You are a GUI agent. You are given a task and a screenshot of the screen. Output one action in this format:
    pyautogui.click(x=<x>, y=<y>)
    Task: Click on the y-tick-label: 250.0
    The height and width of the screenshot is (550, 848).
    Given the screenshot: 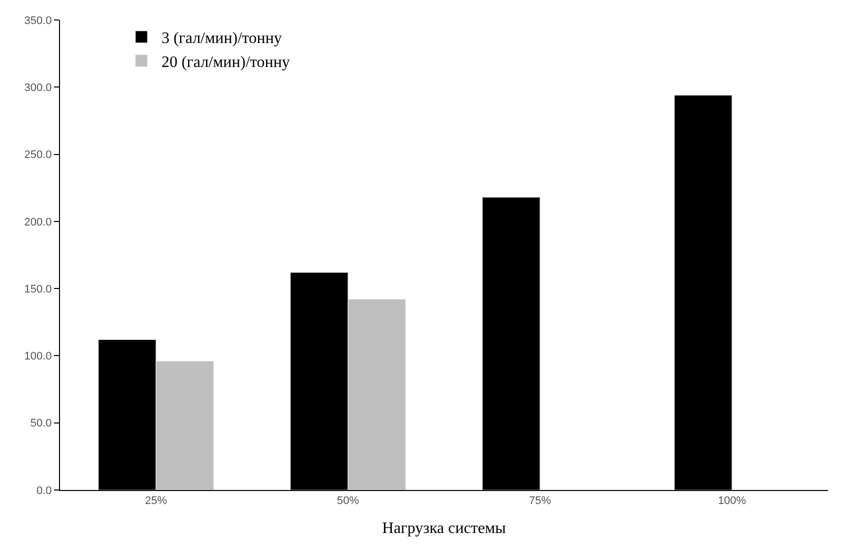 What is the action you would take?
    pyautogui.click(x=38, y=155)
    